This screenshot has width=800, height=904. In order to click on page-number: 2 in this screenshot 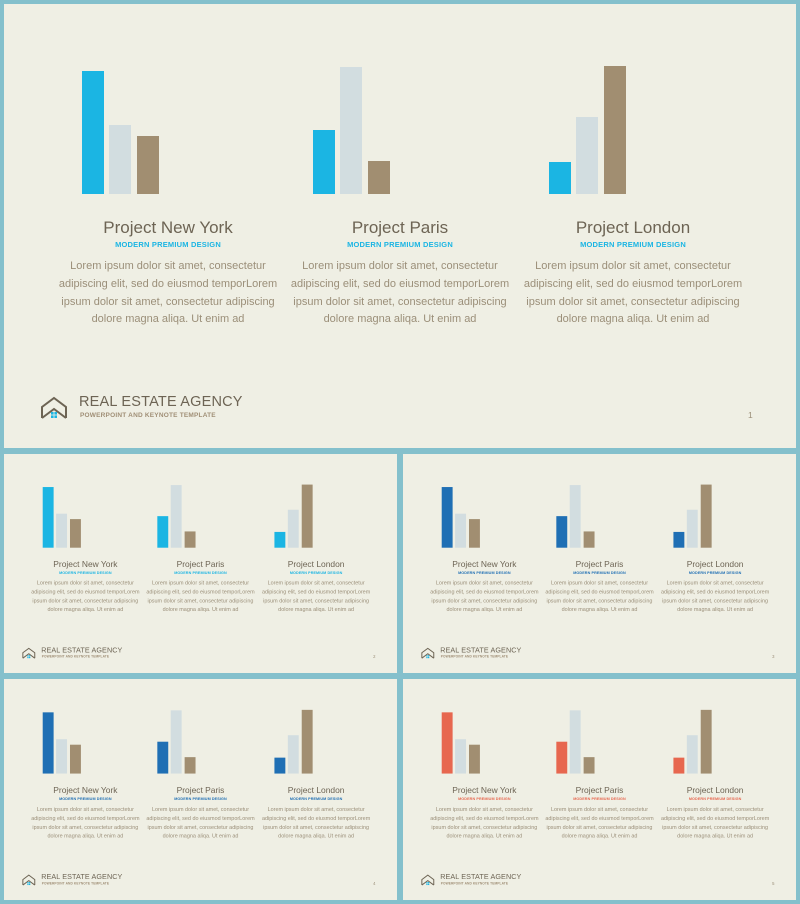, I will do `click(374, 657)`.